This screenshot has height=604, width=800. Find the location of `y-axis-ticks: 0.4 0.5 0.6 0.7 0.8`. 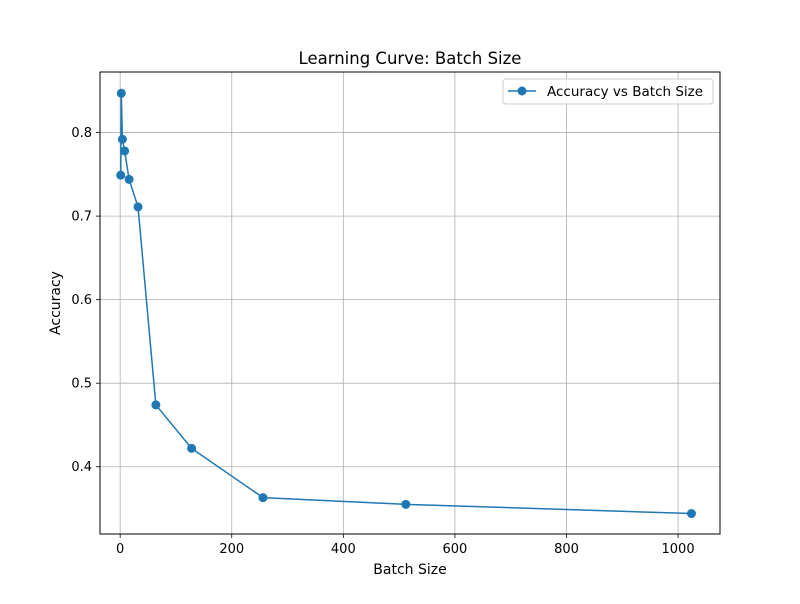

y-axis-ticks: 0.4 0.5 0.6 0.7 0.8 is located at coordinates (85, 300).